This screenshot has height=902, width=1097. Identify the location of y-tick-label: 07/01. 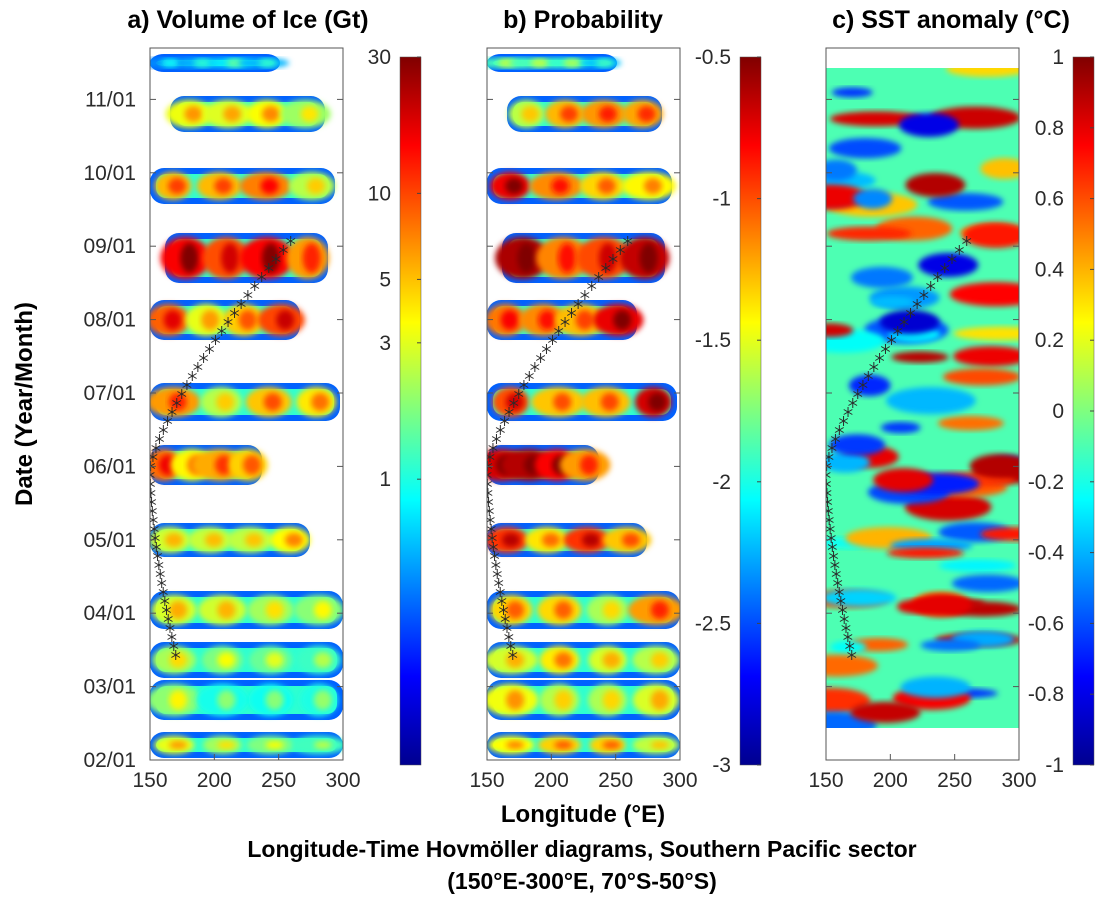
(109, 393).